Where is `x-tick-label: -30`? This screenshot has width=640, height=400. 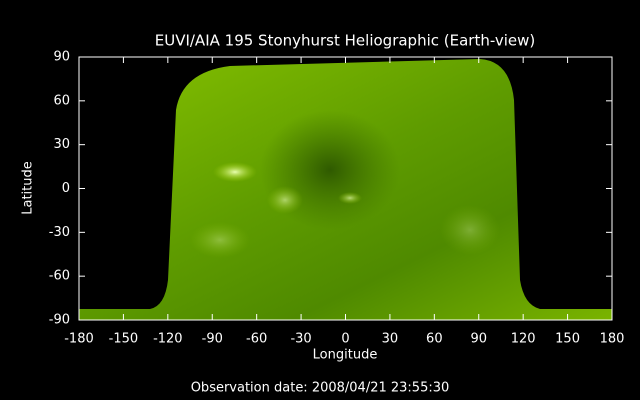
x-tick-label: -30 is located at coordinates (300, 339).